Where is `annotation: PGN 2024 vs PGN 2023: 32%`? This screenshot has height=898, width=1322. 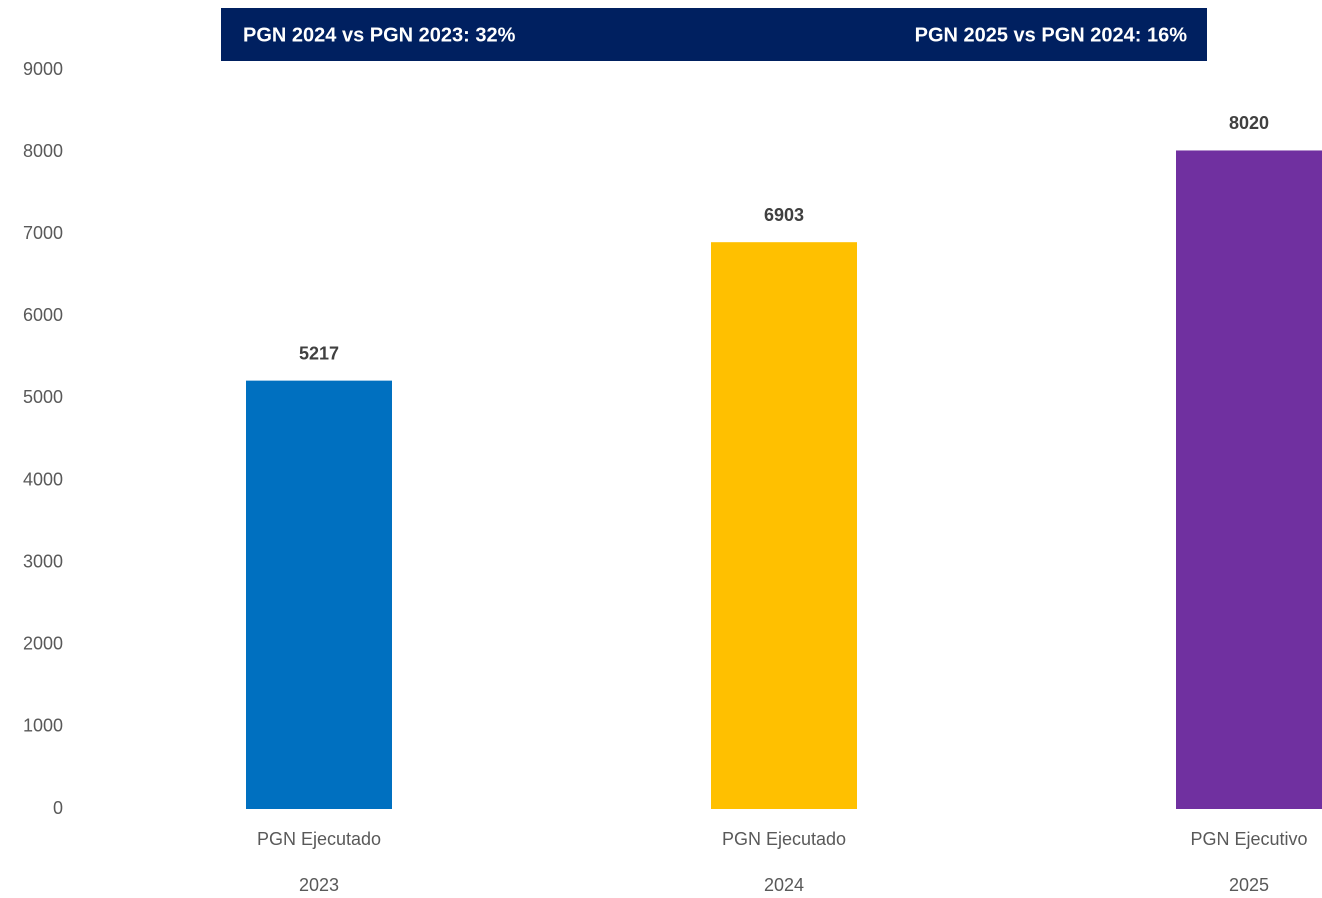
annotation: PGN 2024 vs PGN 2023: 32% is located at coordinates (379, 35).